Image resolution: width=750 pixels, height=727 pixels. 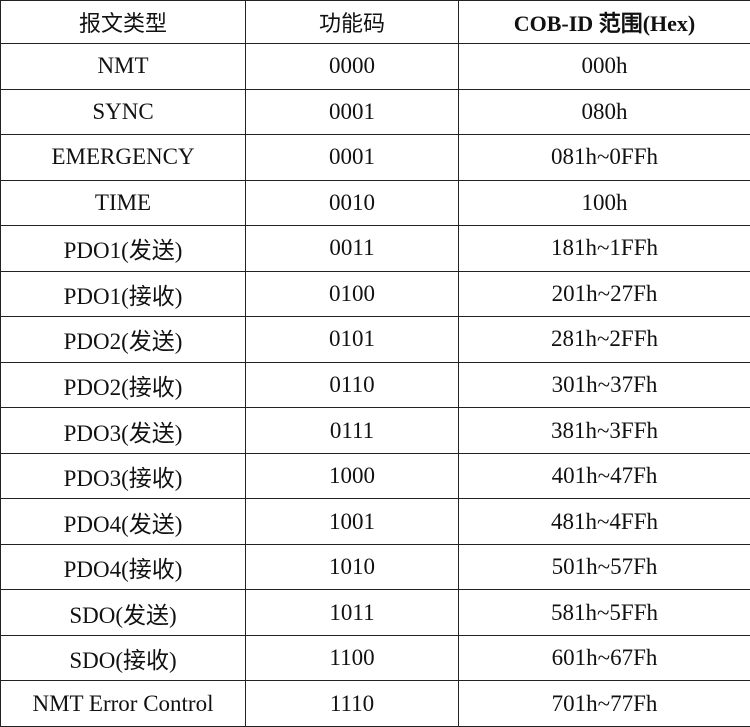 What do you see at coordinates (352, 521) in the screenshot?
I see `table-cell: 1001` at bounding box center [352, 521].